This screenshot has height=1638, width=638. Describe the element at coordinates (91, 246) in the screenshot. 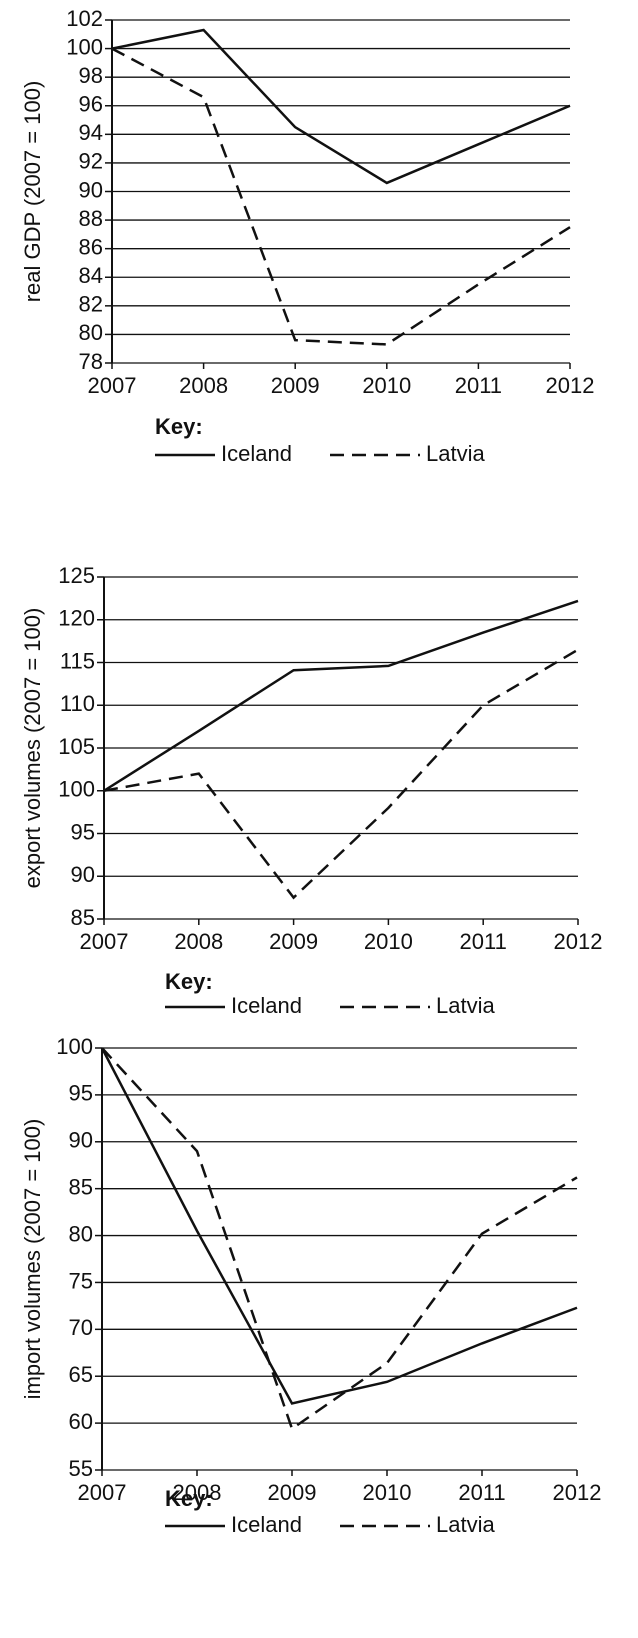

I see `y-tick-label: 86` at that location.